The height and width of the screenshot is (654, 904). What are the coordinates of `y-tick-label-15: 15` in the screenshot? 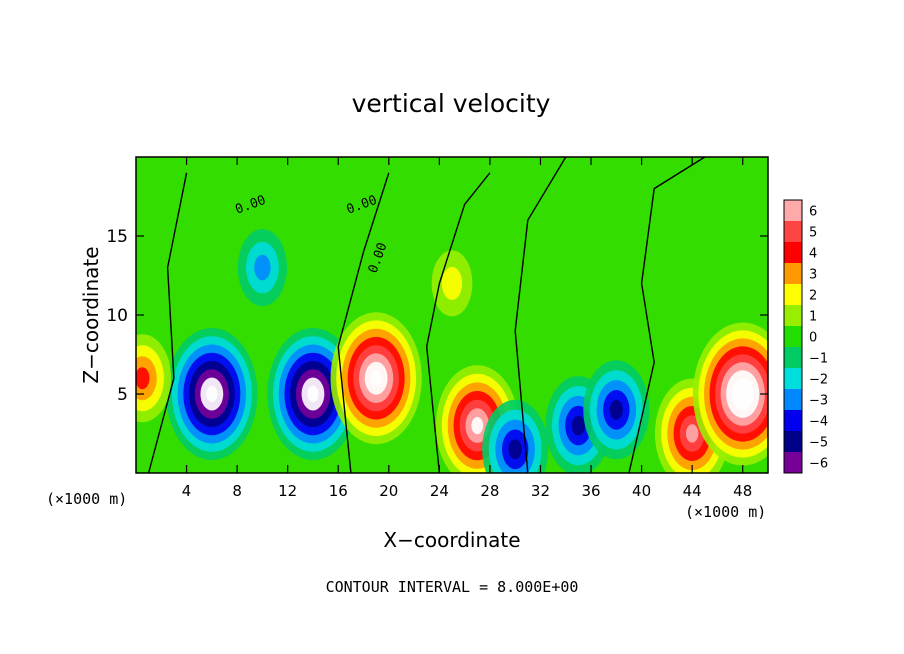 It's located at (117, 237).